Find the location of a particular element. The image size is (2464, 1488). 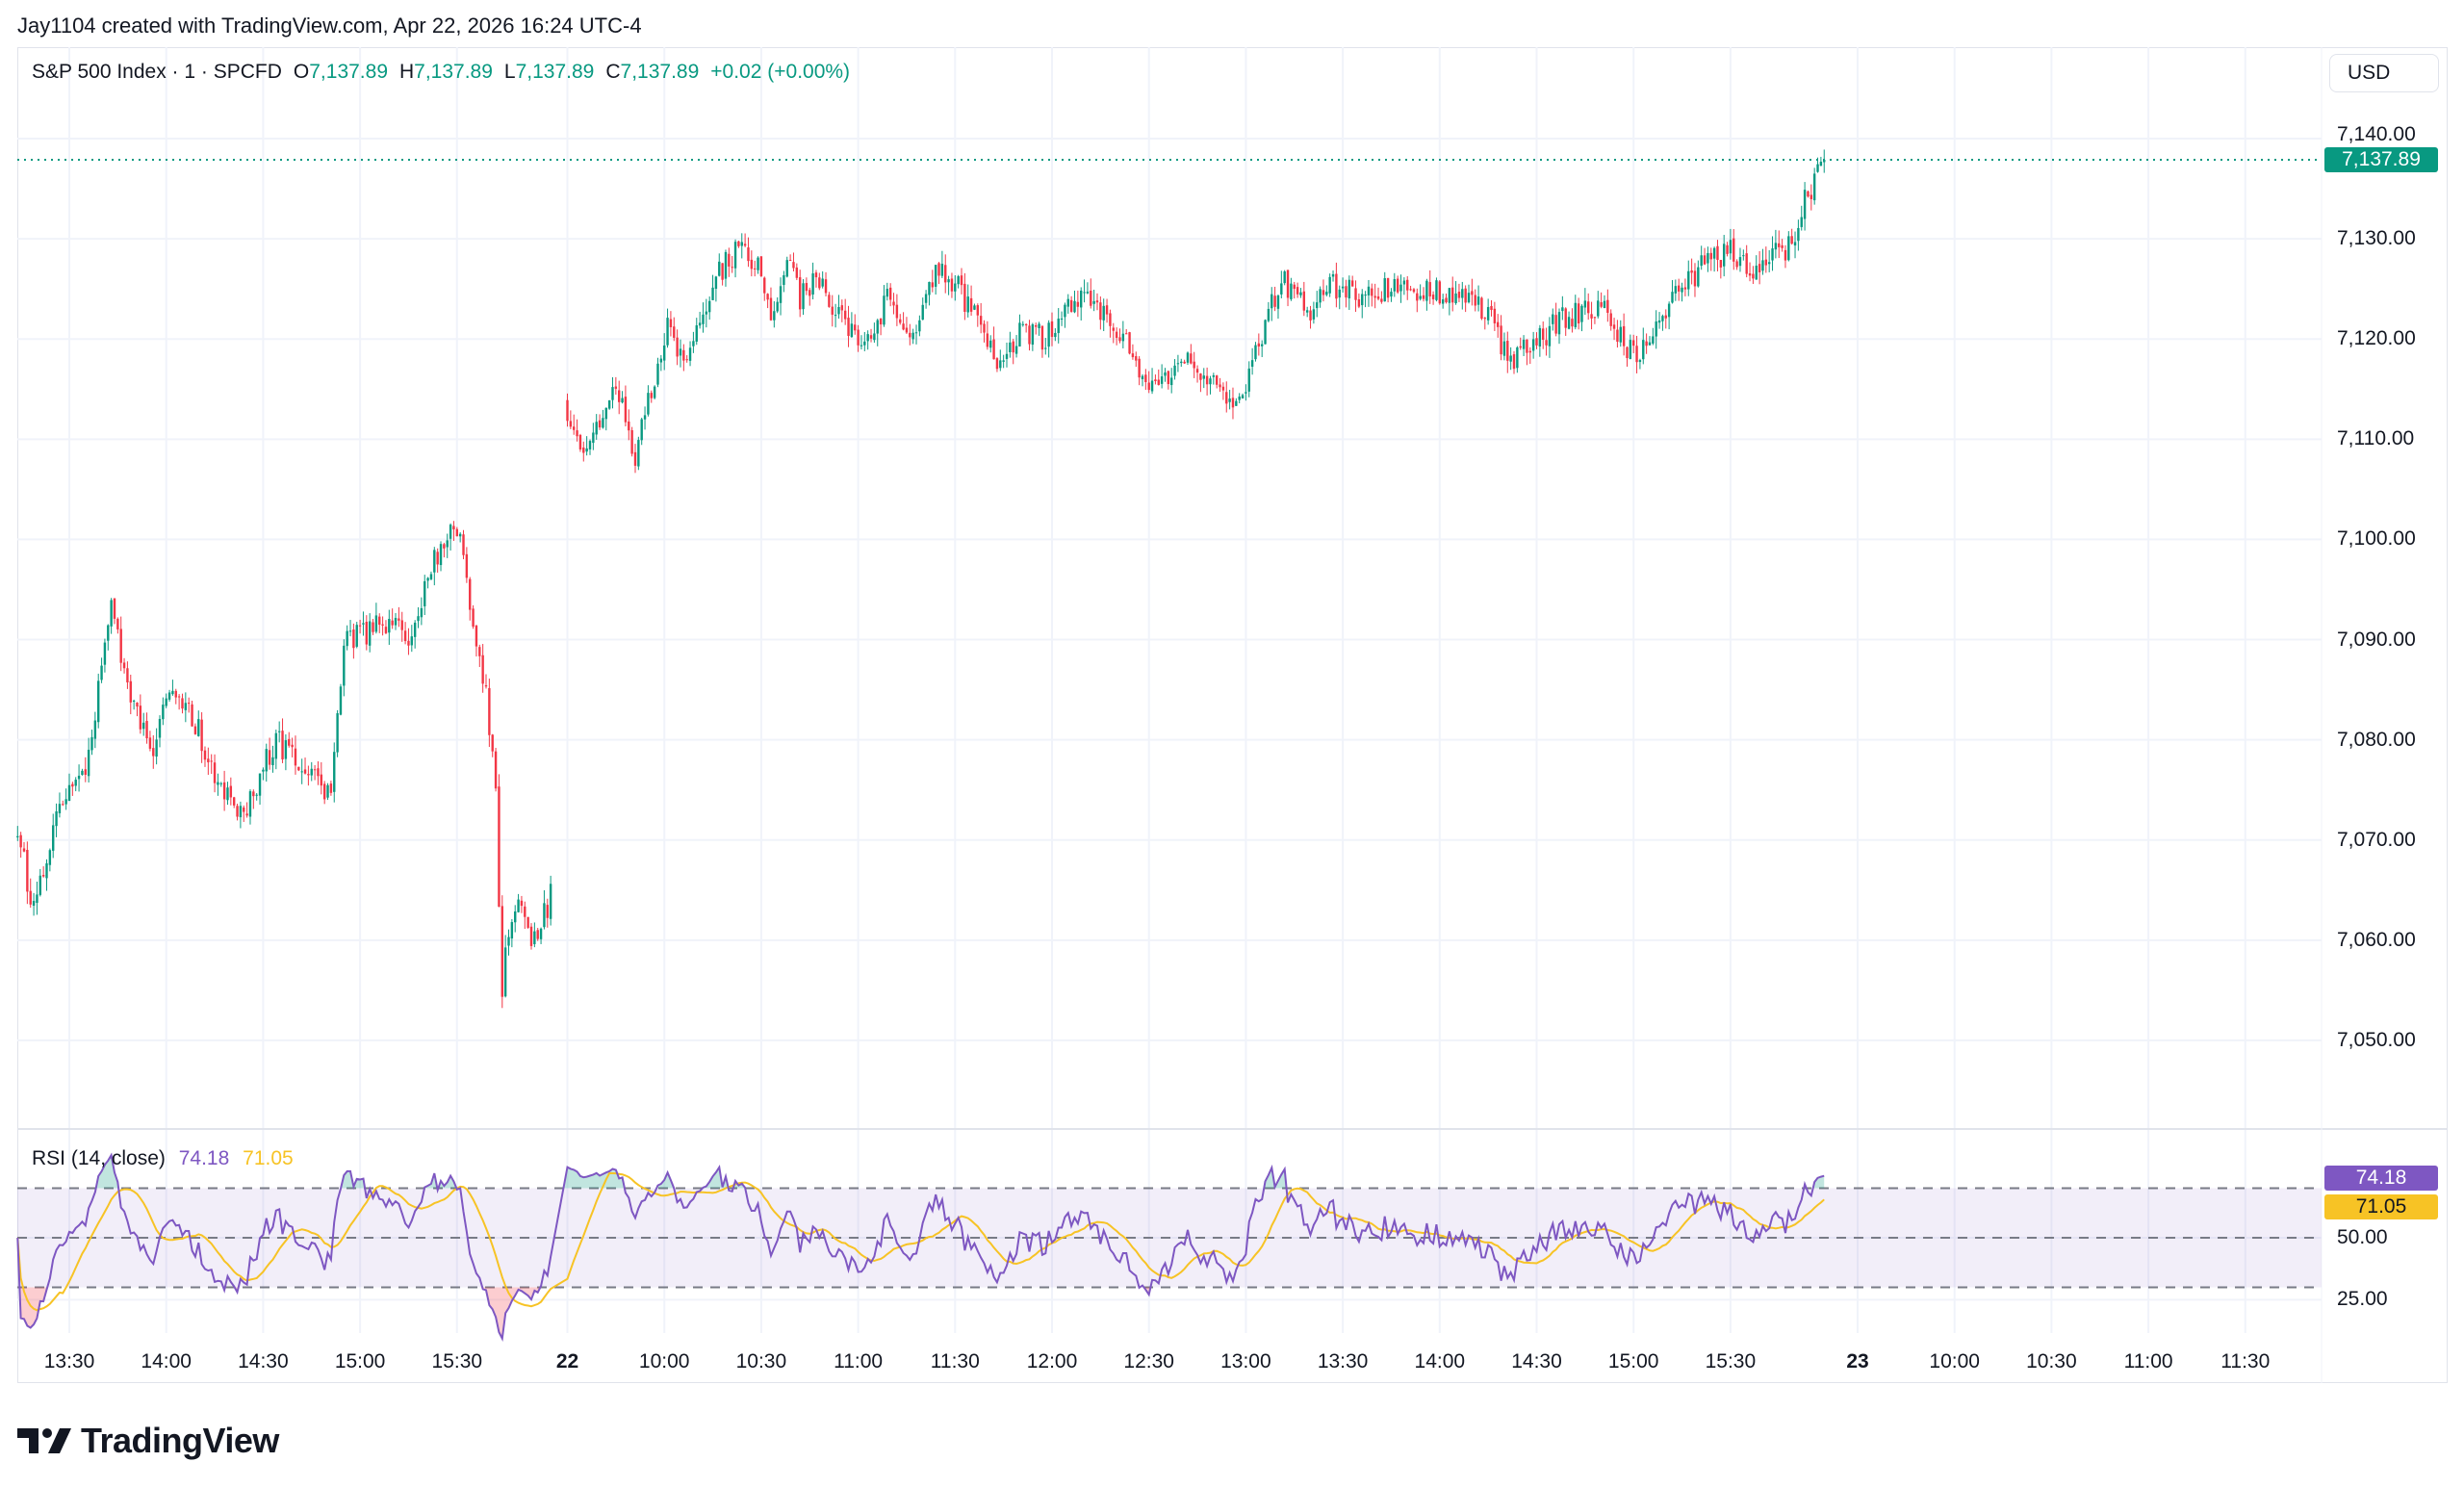

price-tick-label: 7,140.00 is located at coordinates (2376, 134).